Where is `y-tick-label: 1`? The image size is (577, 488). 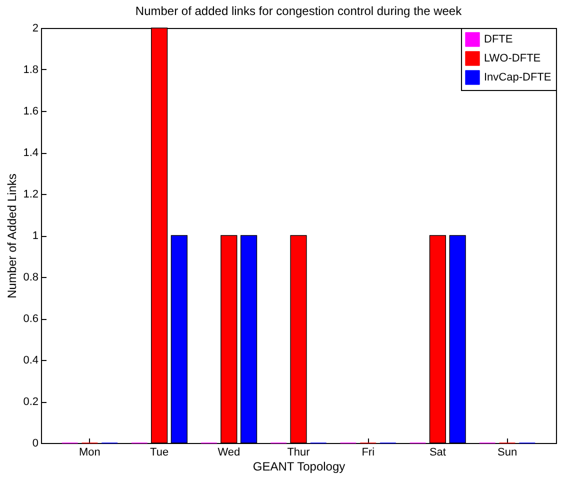
y-tick-label: 1 is located at coordinates (35, 236).